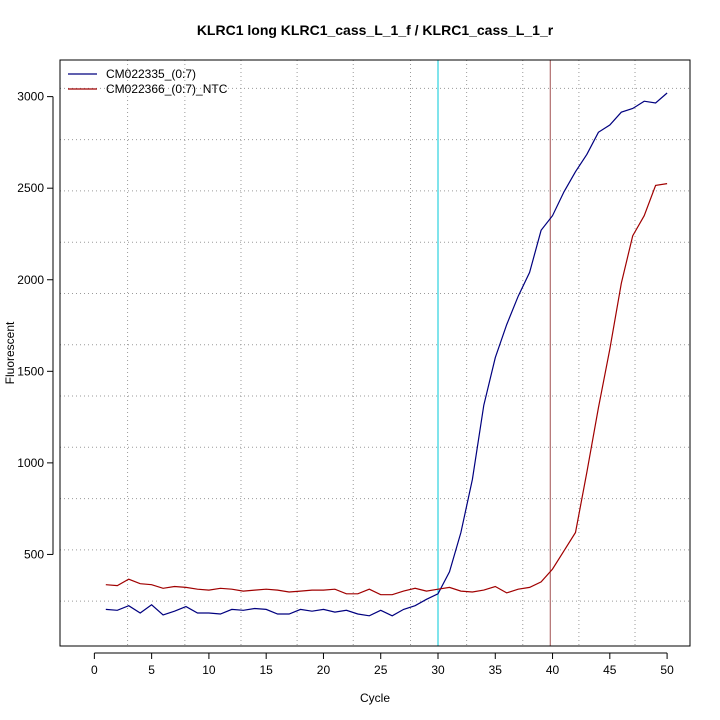 The width and height of the screenshot is (720, 720). What do you see at coordinates (496, 670) in the screenshot?
I see `x-tick-label: 35` at bounding box center [496, 670].